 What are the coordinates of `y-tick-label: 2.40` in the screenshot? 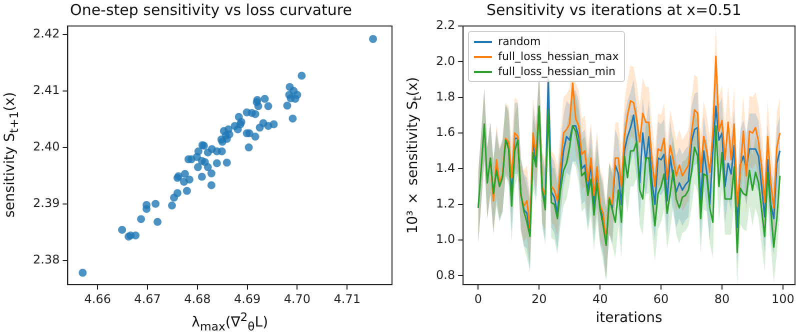 It's located at (46, 147).